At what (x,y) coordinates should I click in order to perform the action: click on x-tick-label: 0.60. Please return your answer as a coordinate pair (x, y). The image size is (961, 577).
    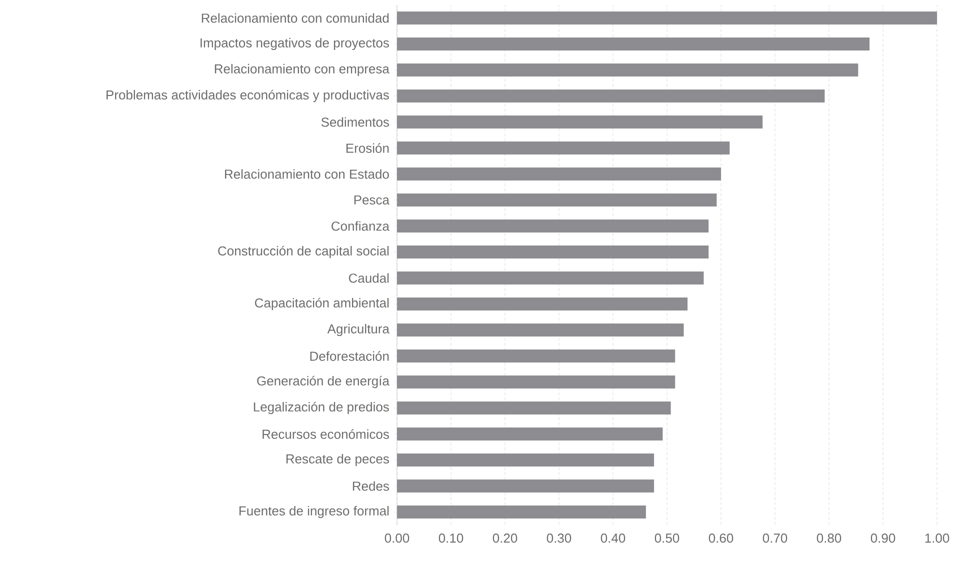
    Looking at the image, I should click on (721, 538).